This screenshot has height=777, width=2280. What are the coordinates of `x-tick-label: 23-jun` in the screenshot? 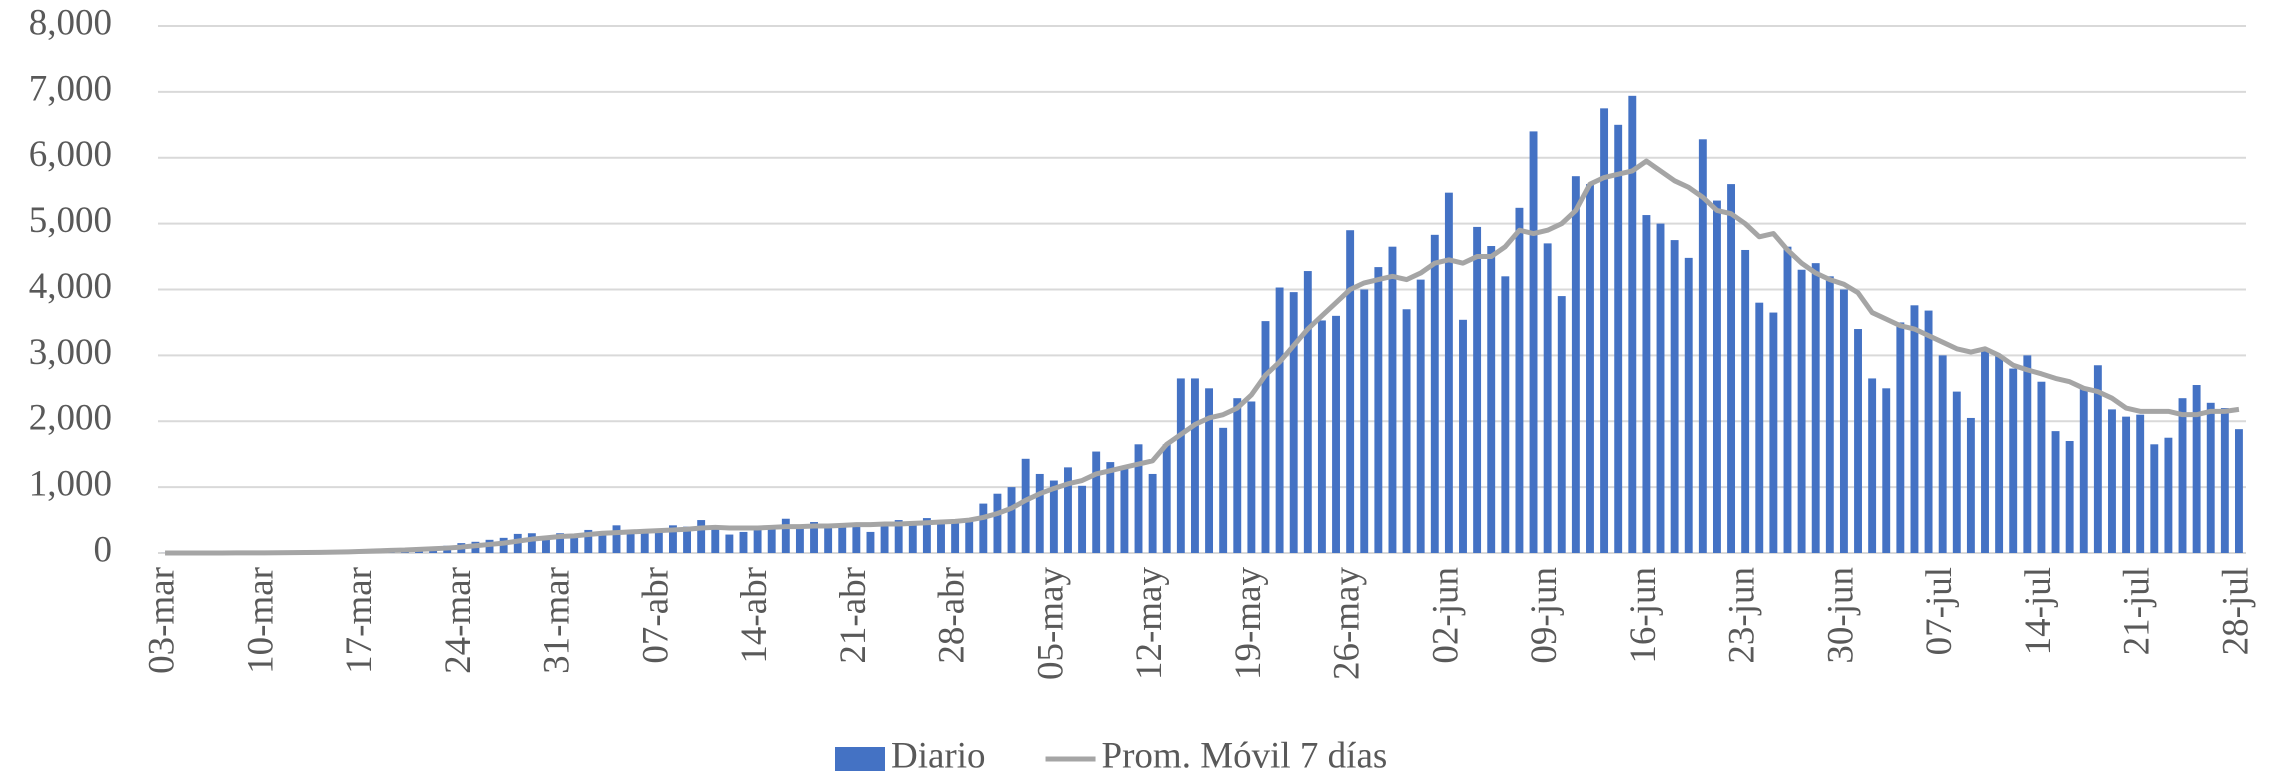 It's located at (1742, 615).